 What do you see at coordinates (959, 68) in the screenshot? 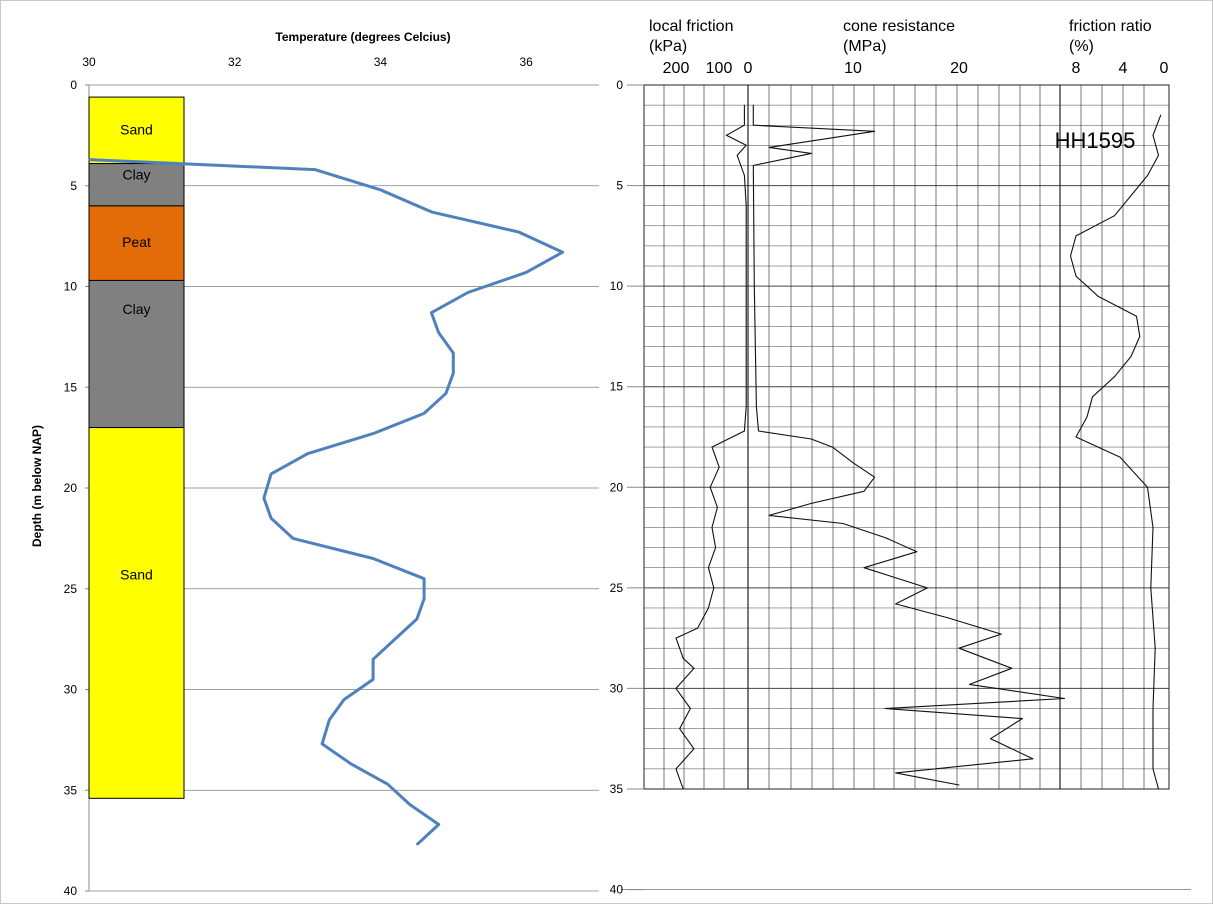
I see `cpt-header-tick: 20` at bounding box center [959, 68].